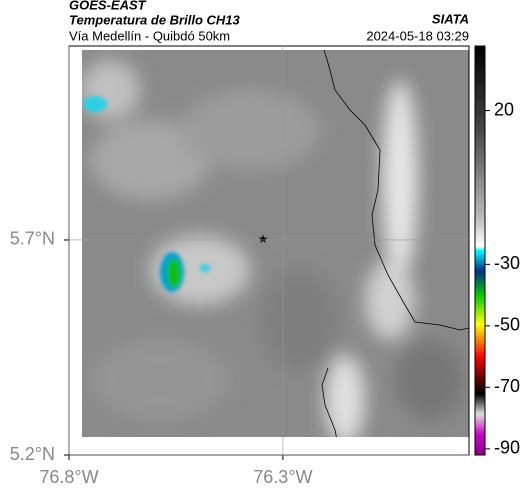 The image size is (526, 491). Describe the element at coordinates (32, 454) in the screenshot. I see `y-tick-label: 5.2°N` at that location.